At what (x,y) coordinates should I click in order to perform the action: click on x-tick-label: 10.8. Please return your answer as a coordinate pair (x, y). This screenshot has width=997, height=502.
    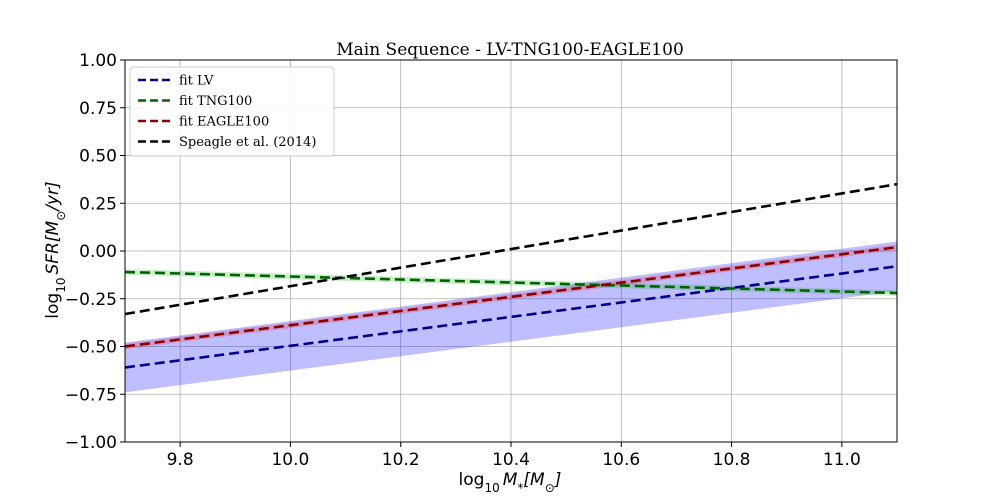
    Looking at the image, I should click on (732, 460).